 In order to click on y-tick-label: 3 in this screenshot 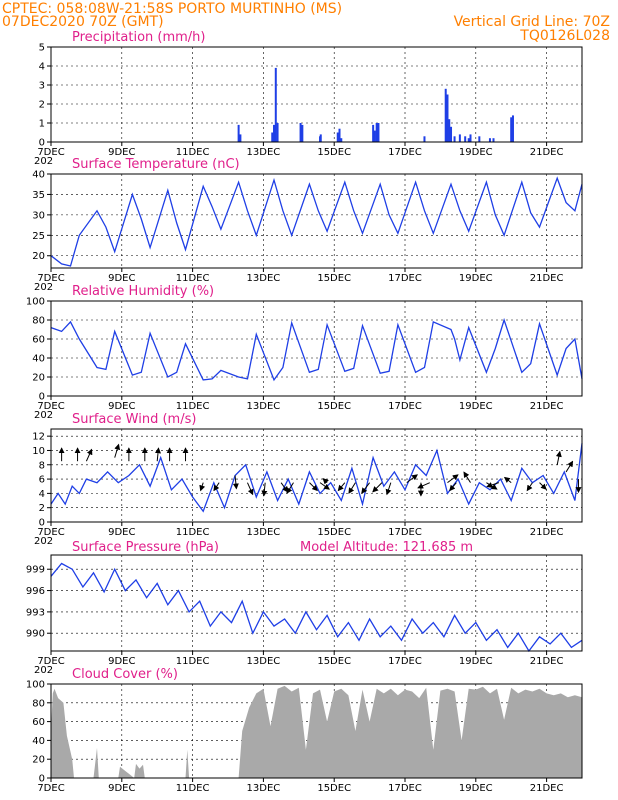, I will do `click(42, 86)`.